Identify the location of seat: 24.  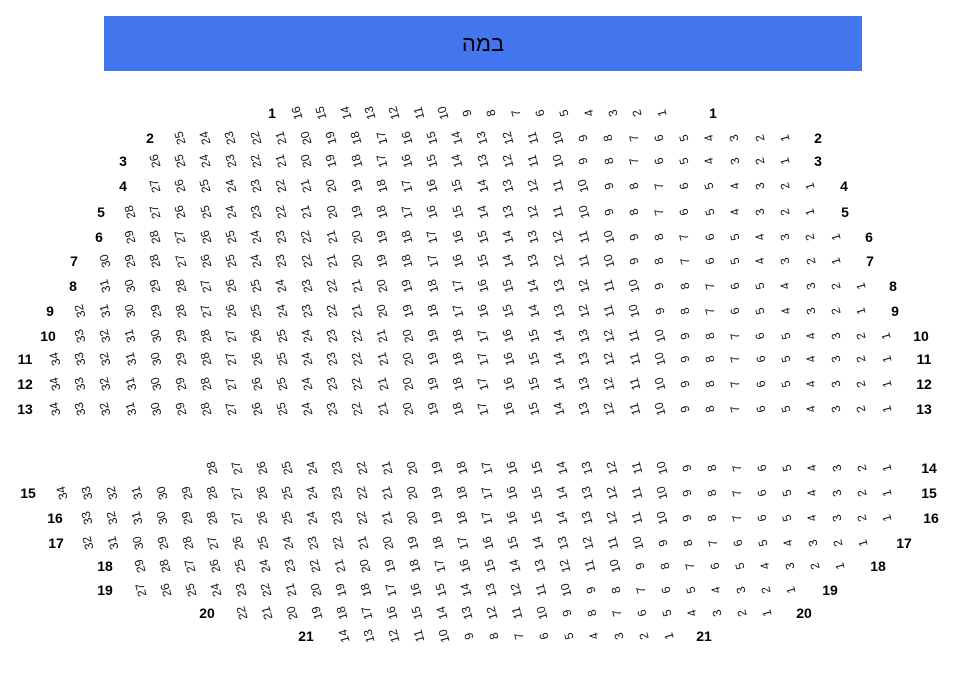
(256, 261).